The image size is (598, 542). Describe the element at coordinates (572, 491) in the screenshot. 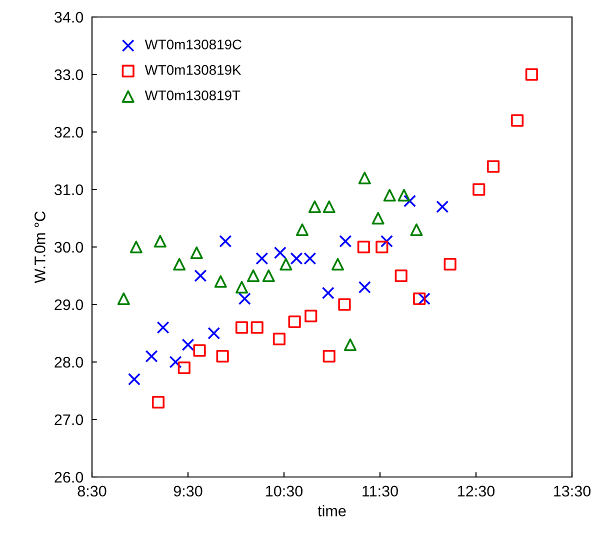

I see `x-tick-label: 13:30` at that location.